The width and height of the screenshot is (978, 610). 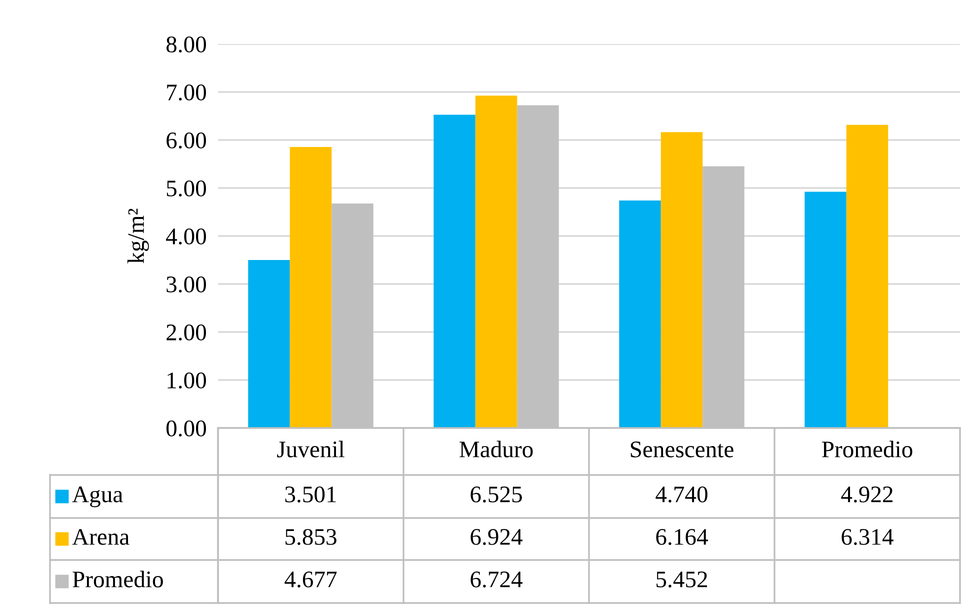 What do you see at coordinates (496, 449) in the screenshot?
I see `x-tick-label: Maduro` at bounding box center [496, 449].